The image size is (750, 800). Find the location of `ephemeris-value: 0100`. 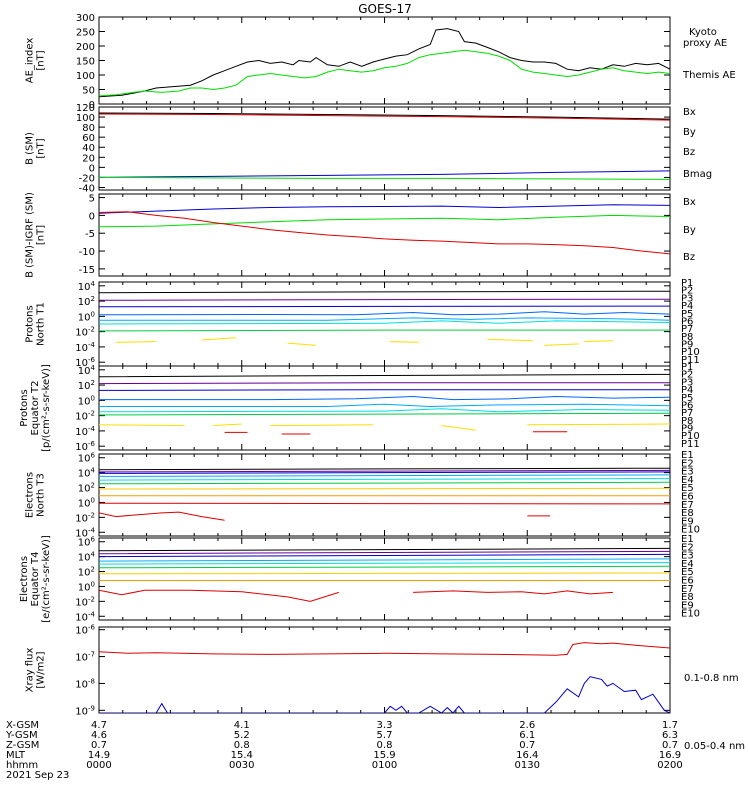

ephemeris-value: 0100 is located at coordinates (384, 765).